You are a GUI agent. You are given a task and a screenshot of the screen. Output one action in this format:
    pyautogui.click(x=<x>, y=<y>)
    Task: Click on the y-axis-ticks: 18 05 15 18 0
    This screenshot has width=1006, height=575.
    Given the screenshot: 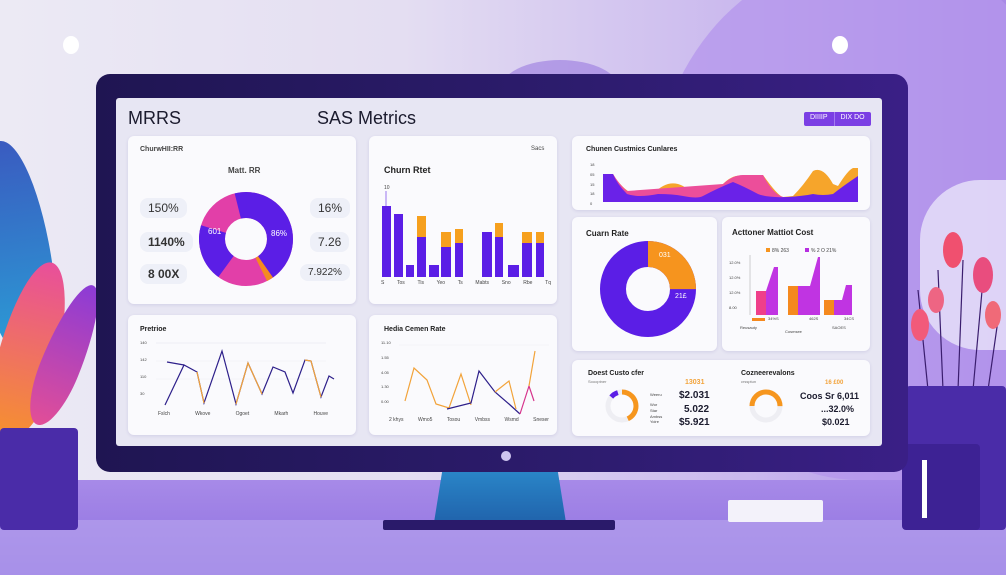 What is the action you would take?
    pyautogui.click(x=592, y=184)
    